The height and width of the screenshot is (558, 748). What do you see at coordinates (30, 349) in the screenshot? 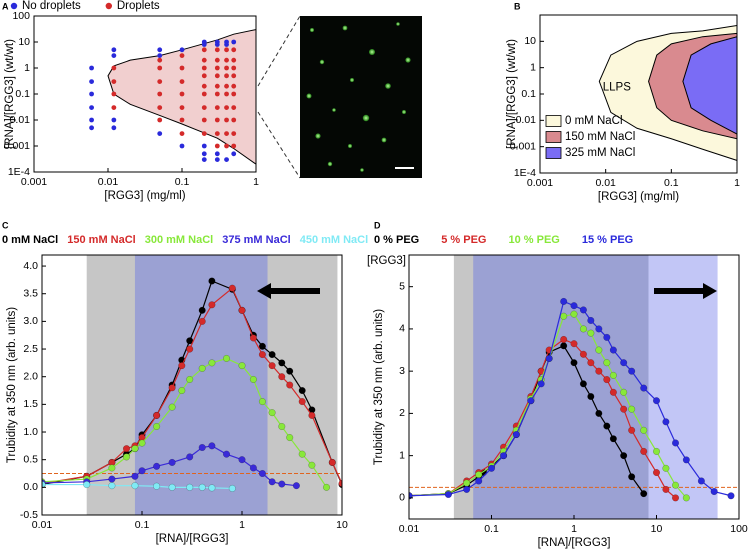
I see `y-tick-label: 2.5` at bounding box center [30, 349].